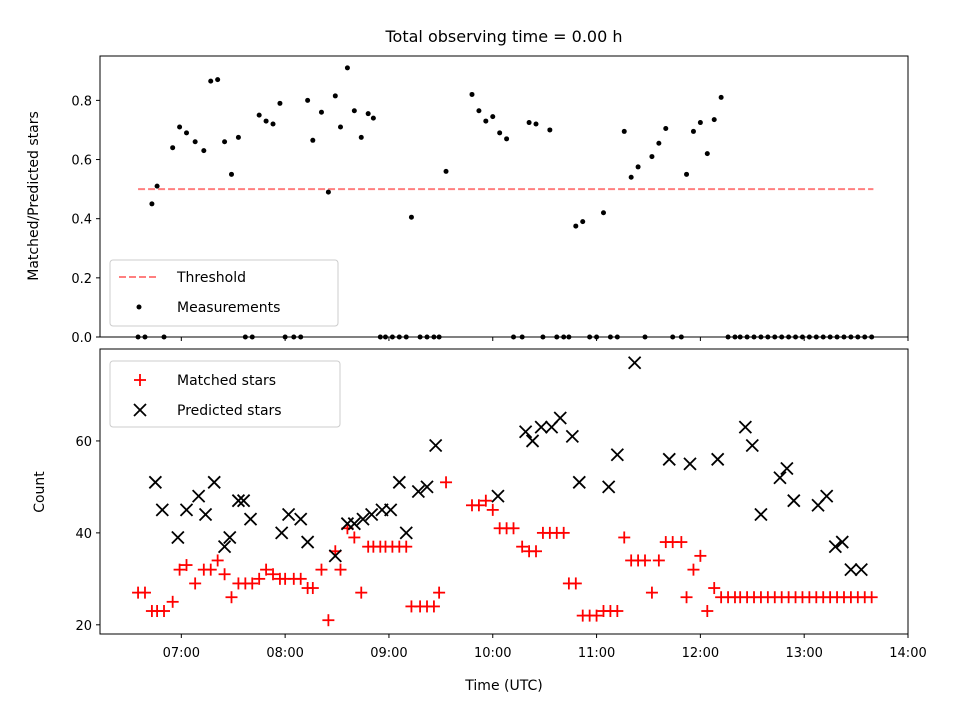 The height and width of the screenshot is (720, 960). Describe the element at coordinates (700, 653) in the screenshot. I see `bottom-x-tick-label: 12:00` at that location.